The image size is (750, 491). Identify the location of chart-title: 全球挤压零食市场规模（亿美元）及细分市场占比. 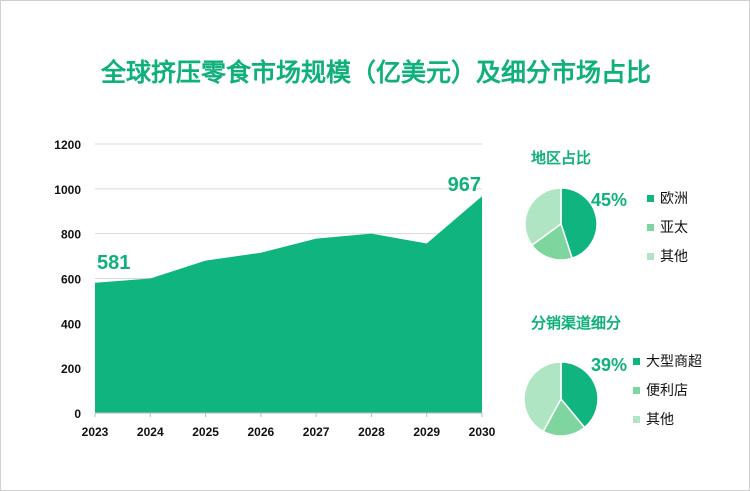
(375, 72).